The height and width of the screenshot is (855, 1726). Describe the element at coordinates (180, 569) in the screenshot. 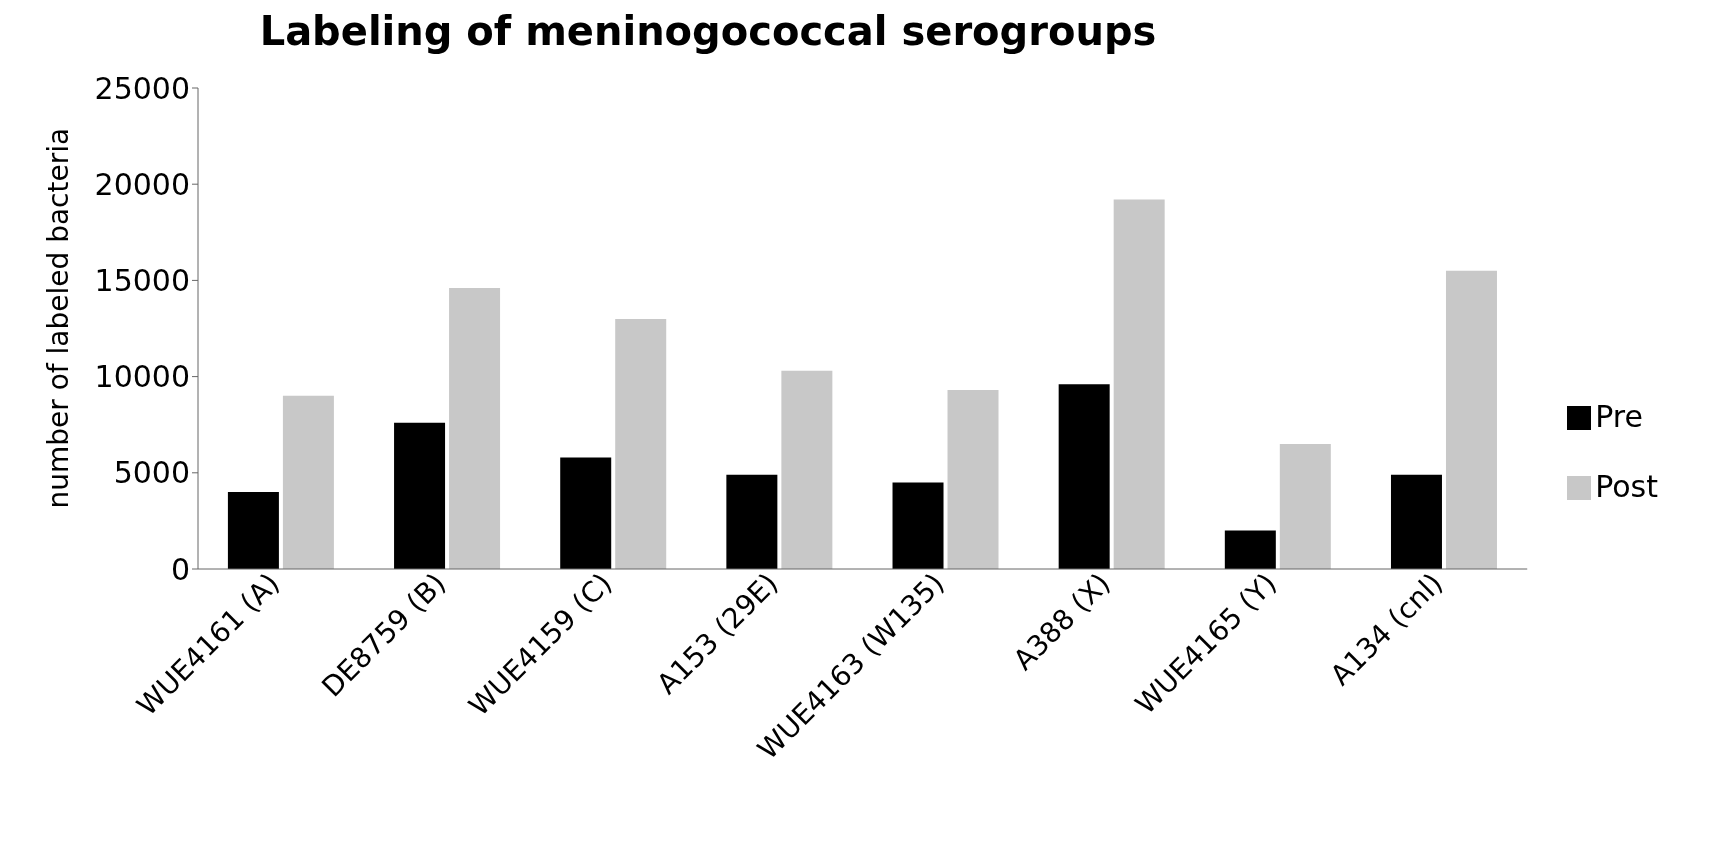

I see `y-tick-label: 0` at that location.